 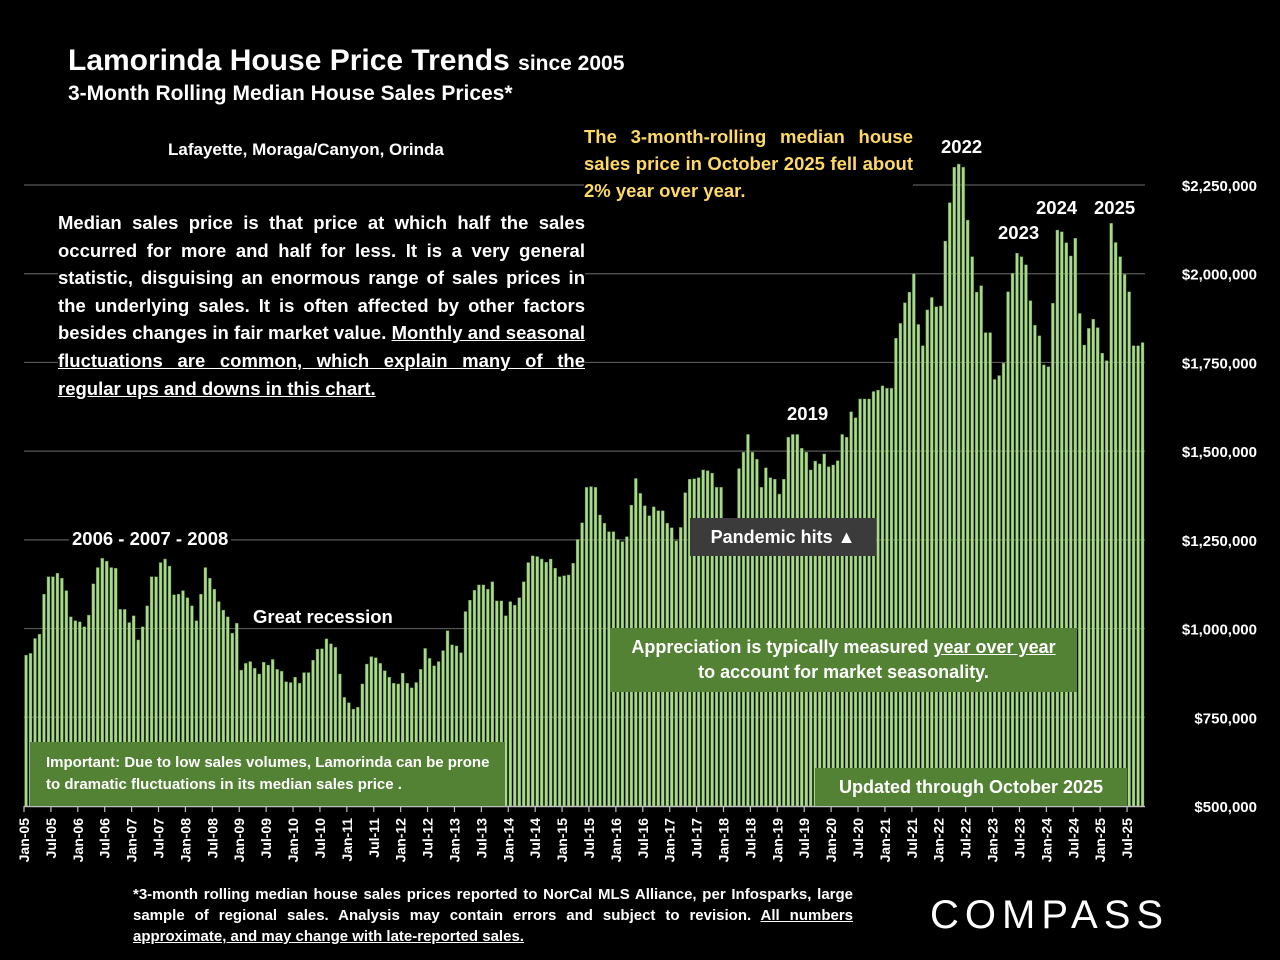 I want to click on x-tick-label: Jan-10, so click(x=293, y=840).